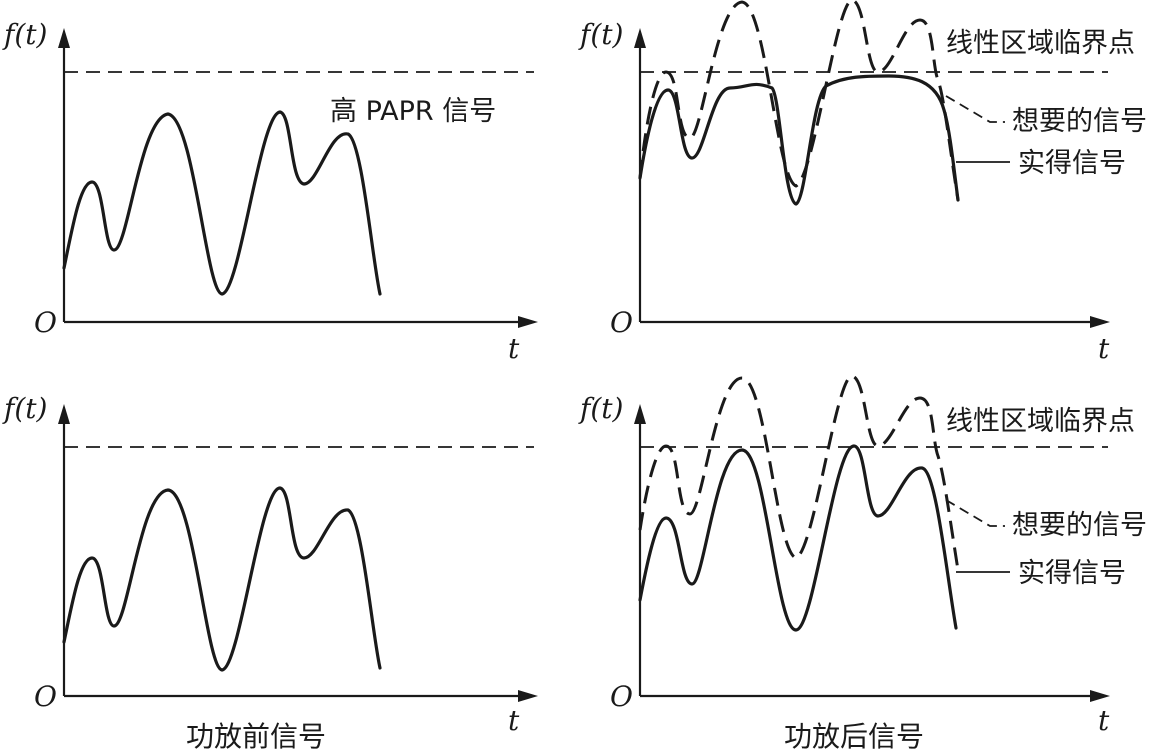 The height and width of the screenshot is (751, 1169). I want to click on high-papr-label: 高 PAPR 信号, so click(413, 111).